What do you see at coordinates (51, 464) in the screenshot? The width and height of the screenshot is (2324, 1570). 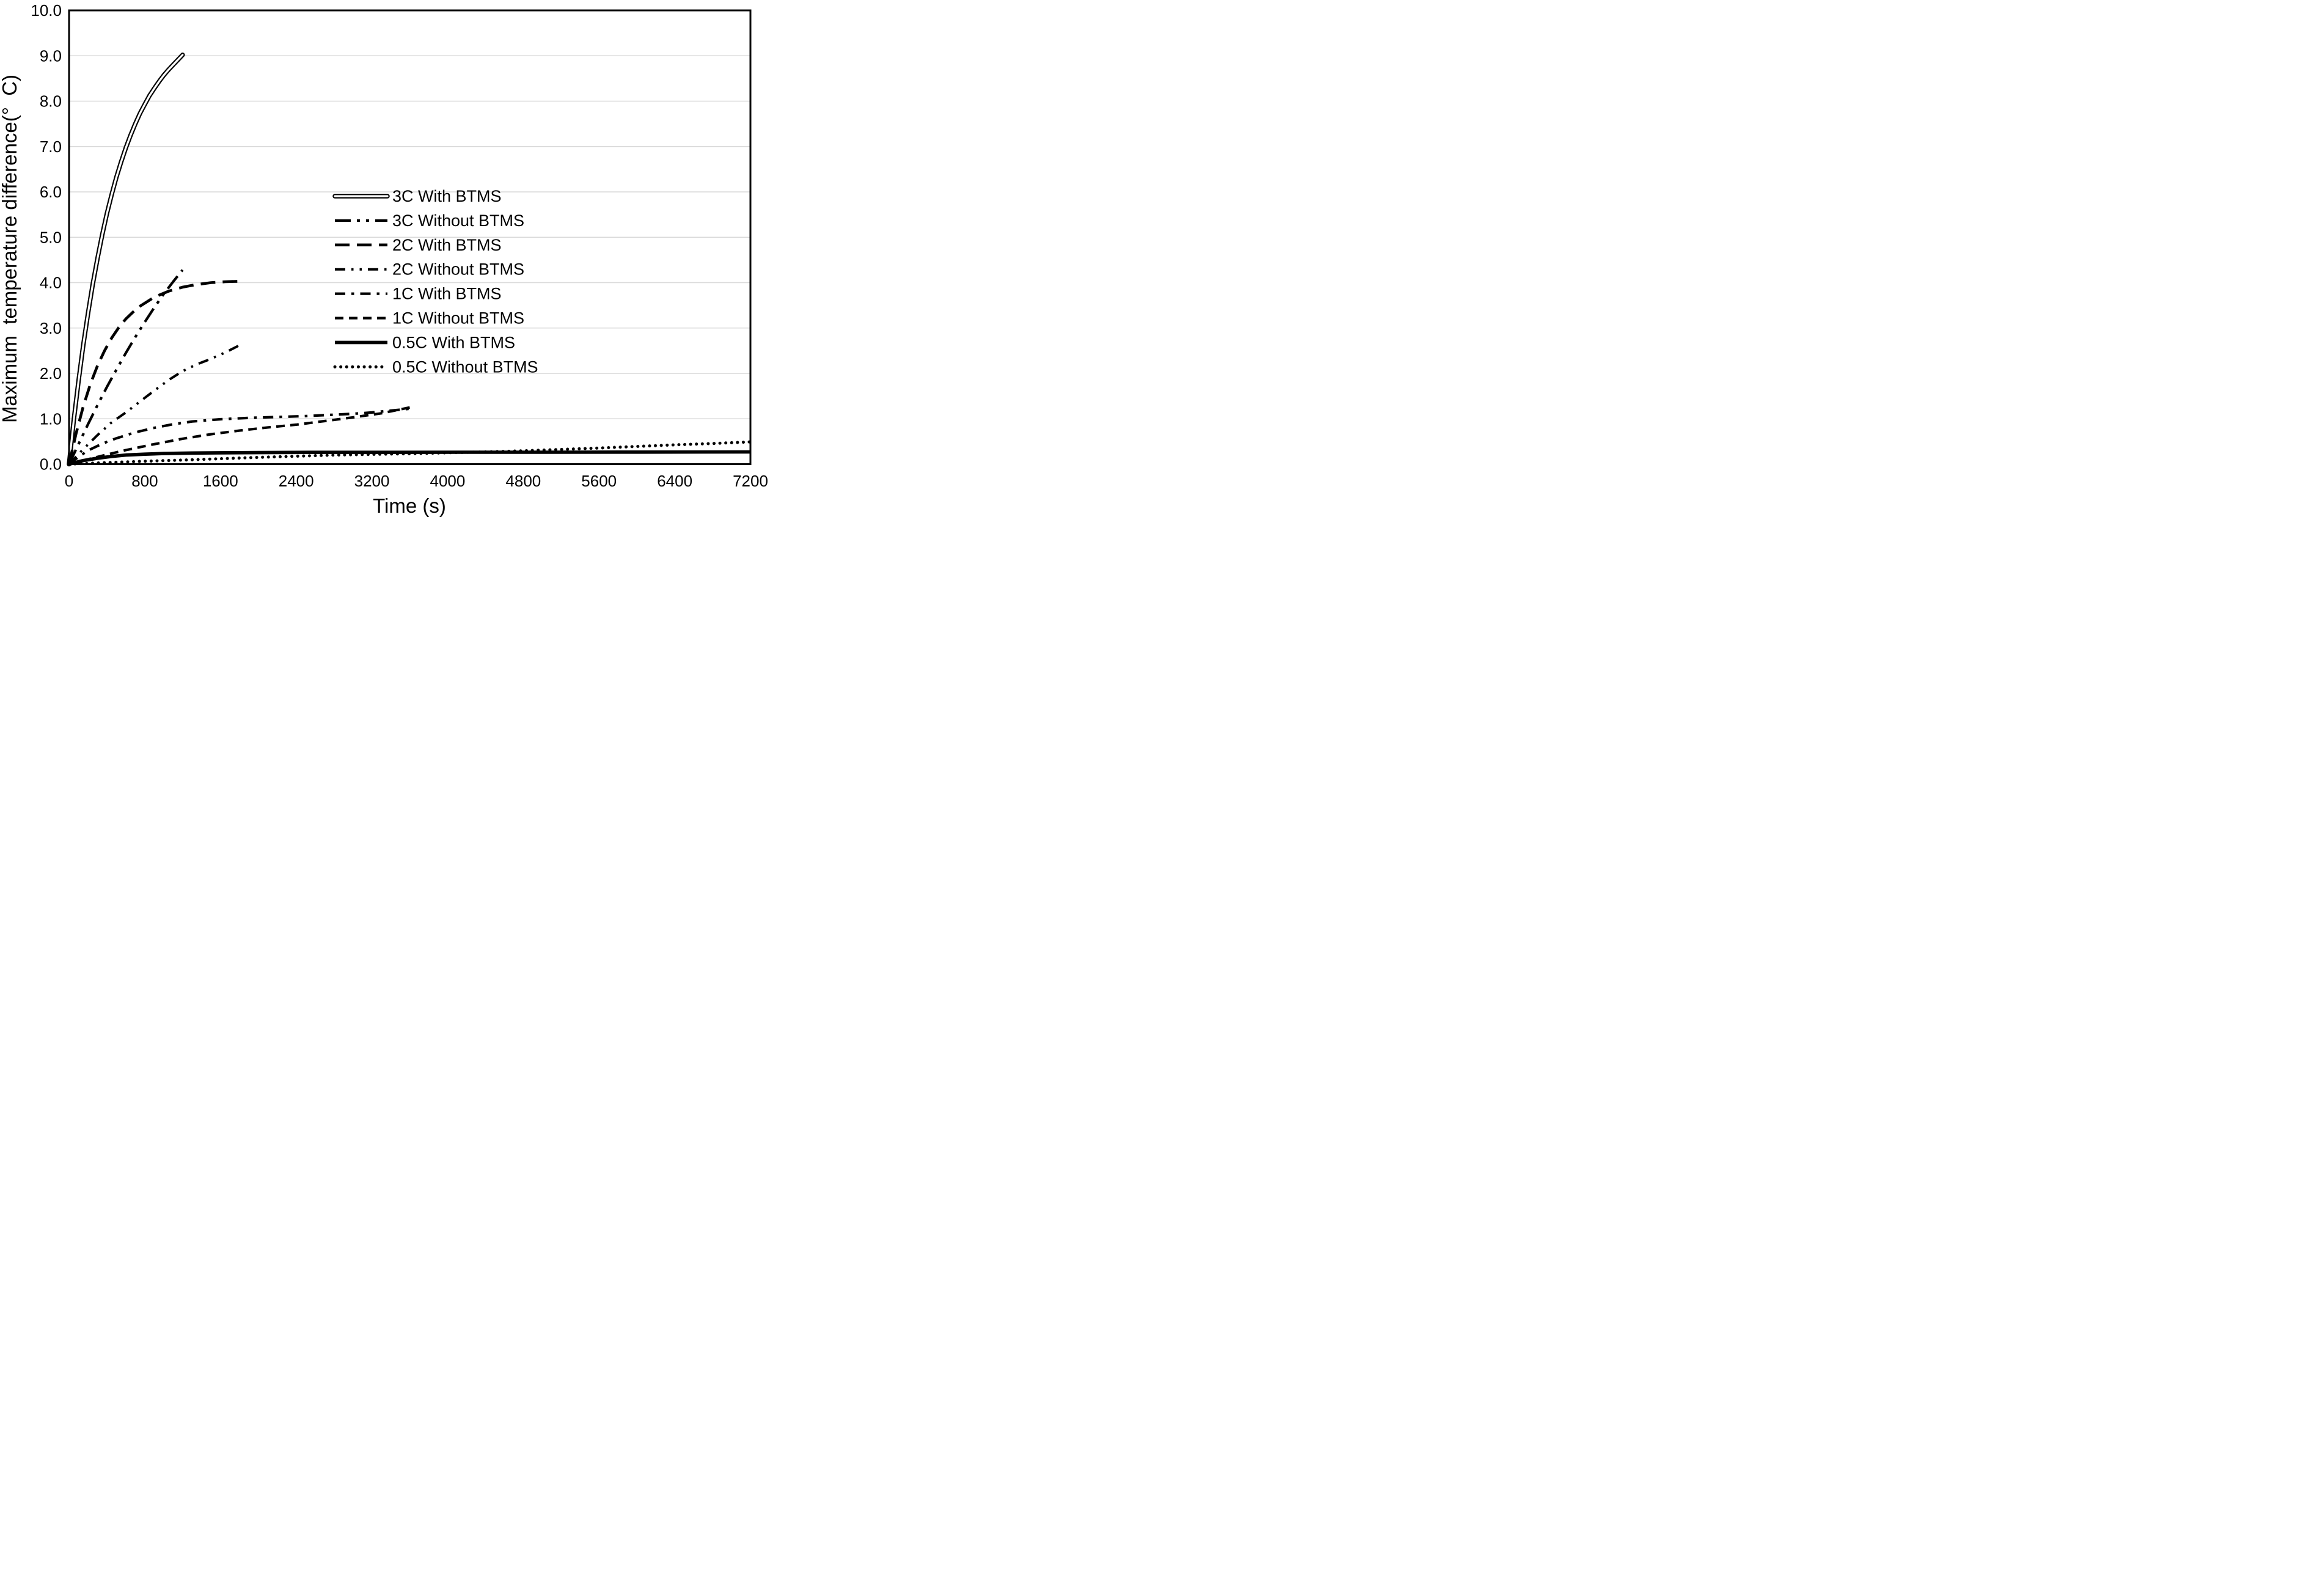 I see `svg-text: 0.0` at bounding box center [51, 464].